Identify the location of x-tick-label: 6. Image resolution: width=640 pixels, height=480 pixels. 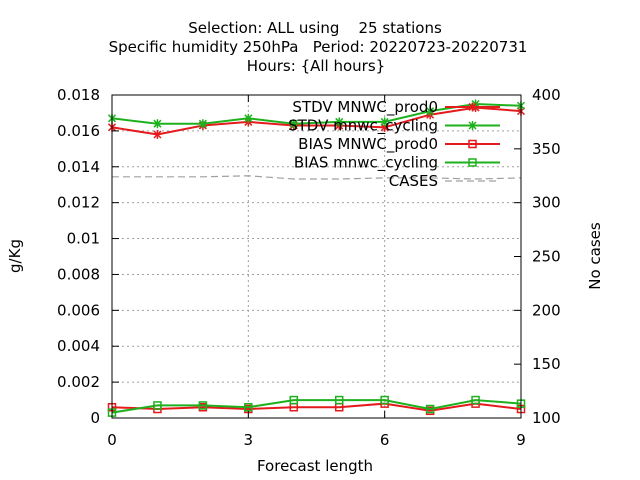
(385, 440).